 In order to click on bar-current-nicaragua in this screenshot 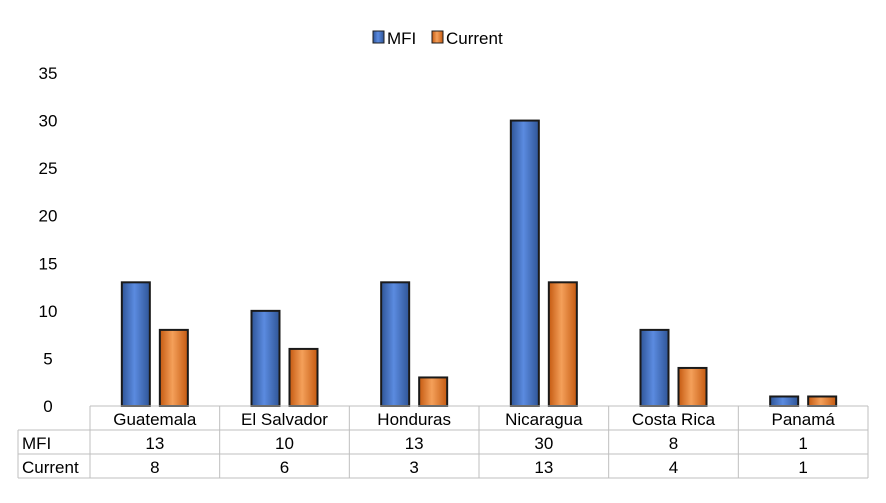, I will do `click(562, 344)`.